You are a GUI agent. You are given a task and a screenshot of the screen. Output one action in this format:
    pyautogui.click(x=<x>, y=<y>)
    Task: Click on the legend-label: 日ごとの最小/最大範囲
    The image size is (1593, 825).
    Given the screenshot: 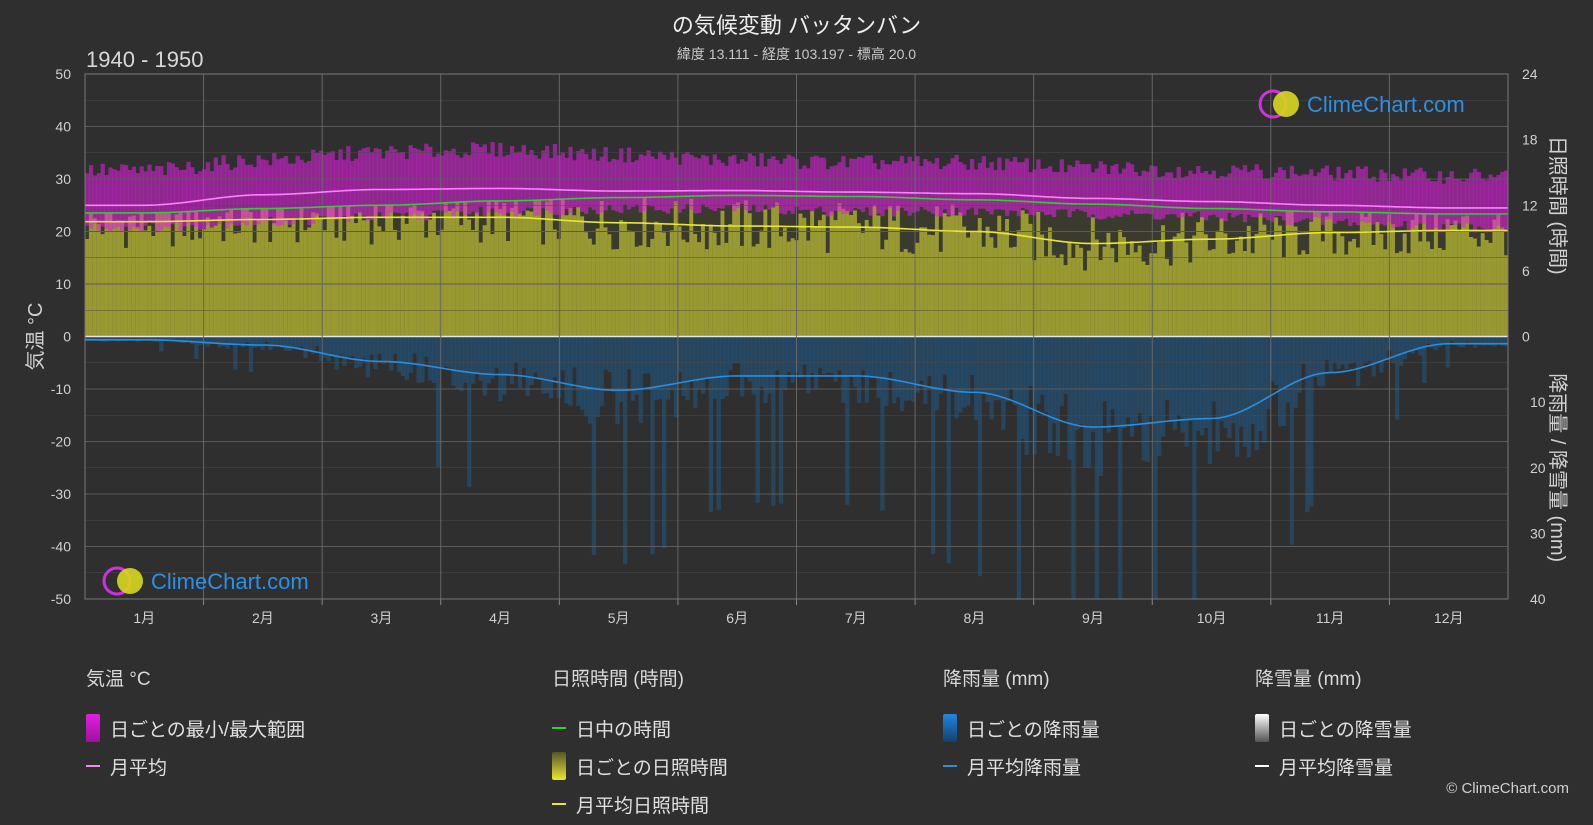 What is the action you would take?
    pyautogui.click(x=208, y=730)
    